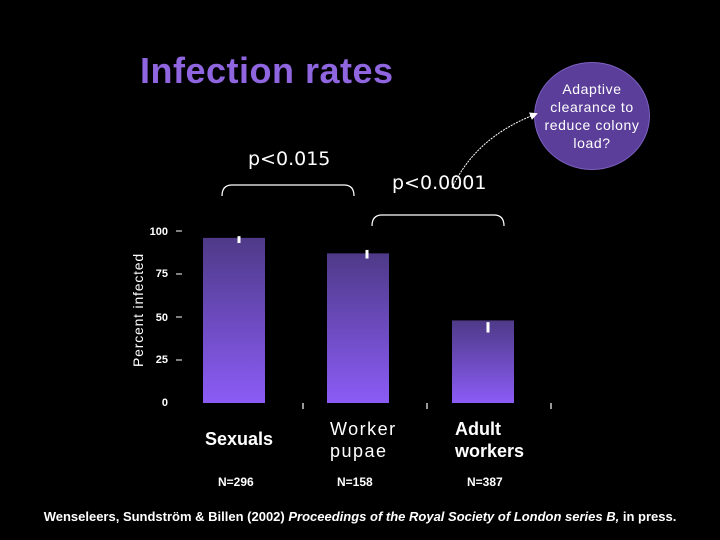  What do you see at coordinates (489, 440) in the screenshot?
I see `category-label: Adult workers` at bounding box center [489, 440].